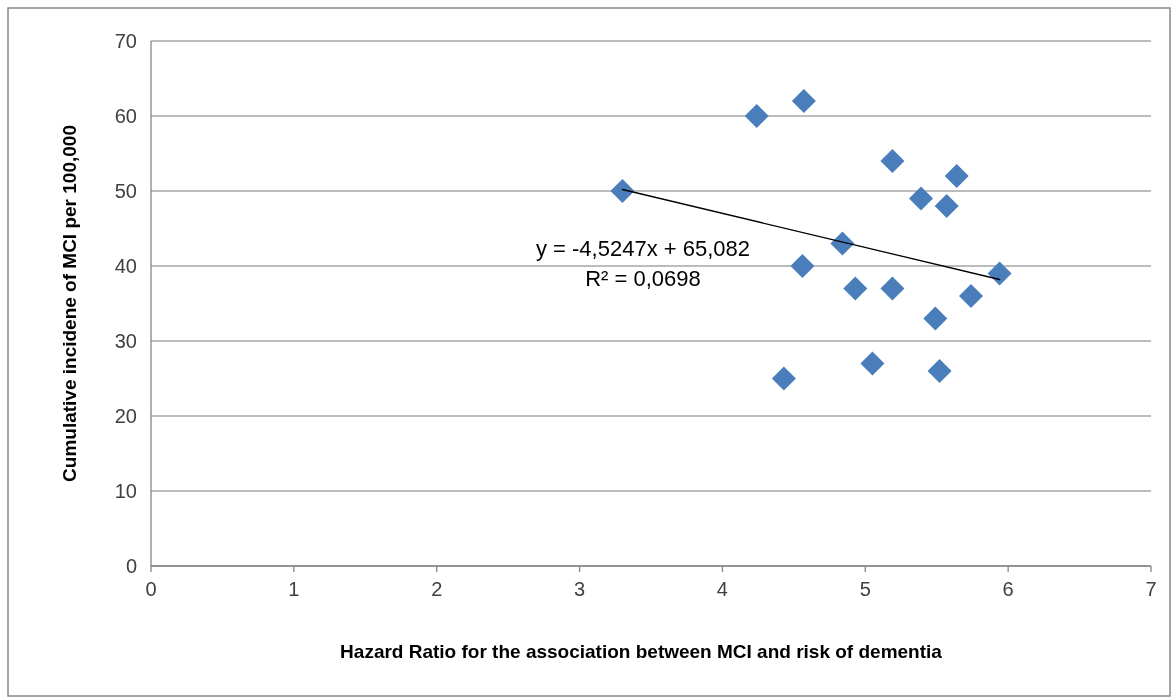 This screenshot has width=1176, height=700. What do you see at coordinates (643, 278) in the screenshot?
I see `annotation: R² = 0,0698` at bounding box center [643, 278].